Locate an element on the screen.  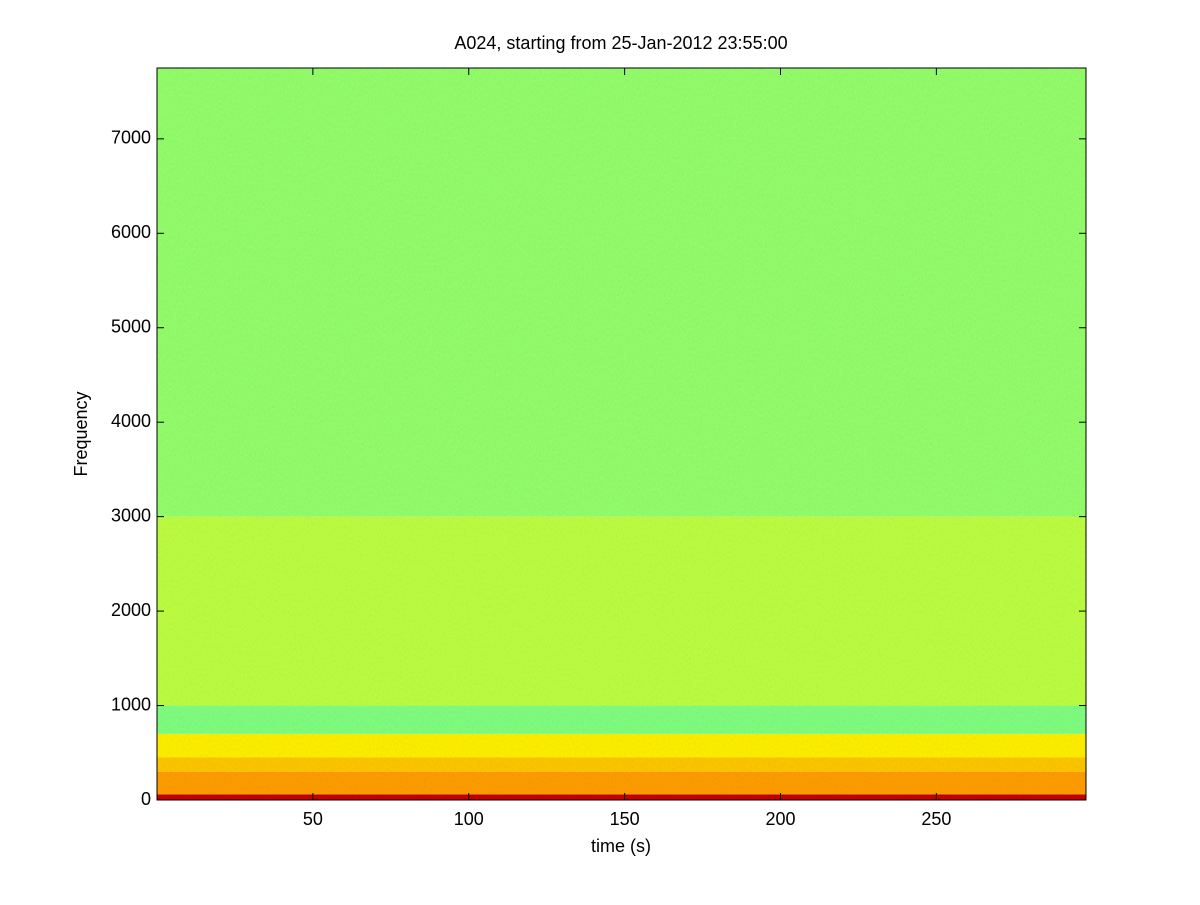
y-tick-label: 6000 is located at coordinates (131, 232).